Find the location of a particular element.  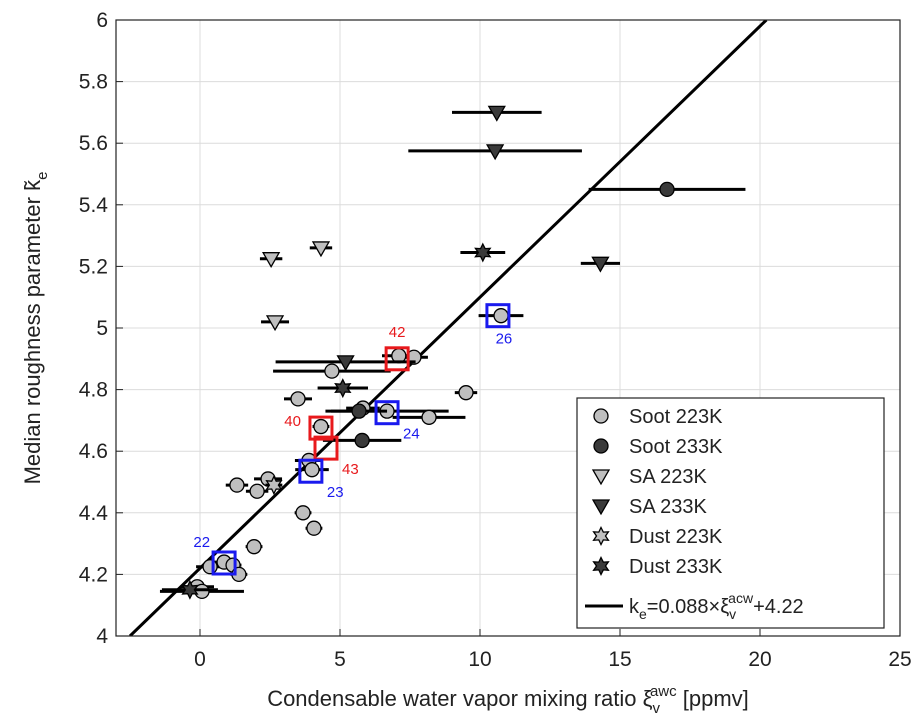

y-label-sub: e is located at coordinates (42, 176).